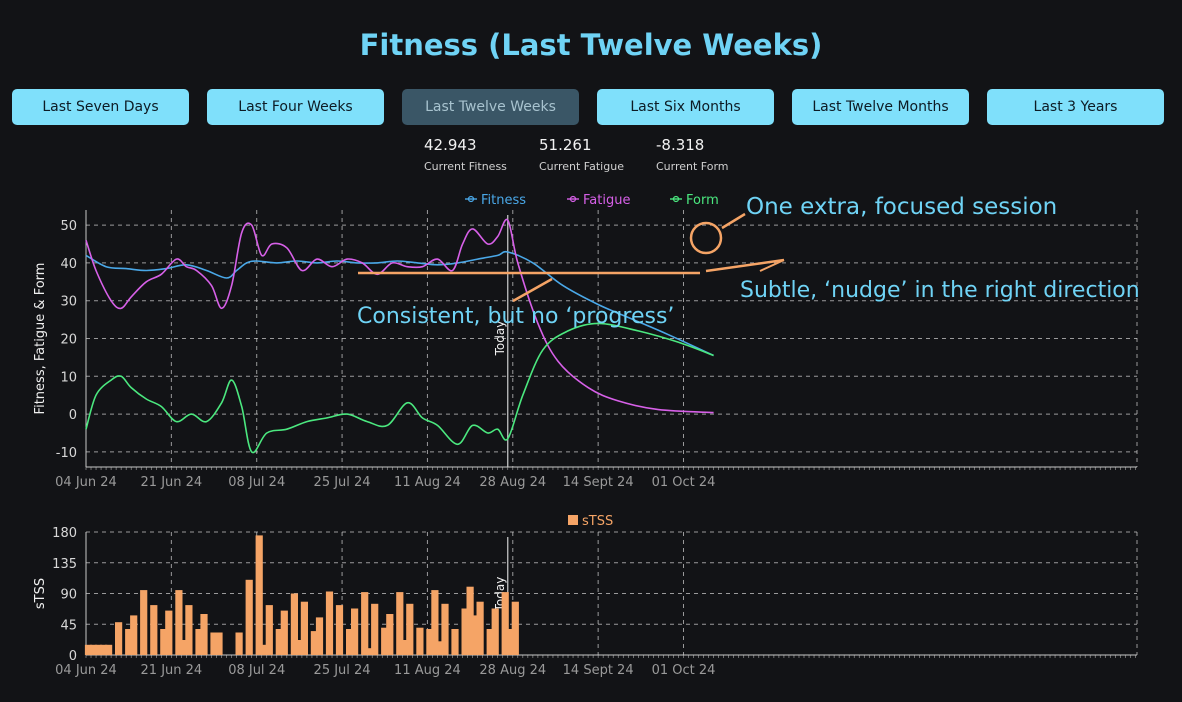 The height and width of the screenshot is (702, 1182). What do you see at coordinates (1075, 107) in the screenshot?
I see `last-3-years-button: Last 3 Years` at bounding box center [1075, 107].